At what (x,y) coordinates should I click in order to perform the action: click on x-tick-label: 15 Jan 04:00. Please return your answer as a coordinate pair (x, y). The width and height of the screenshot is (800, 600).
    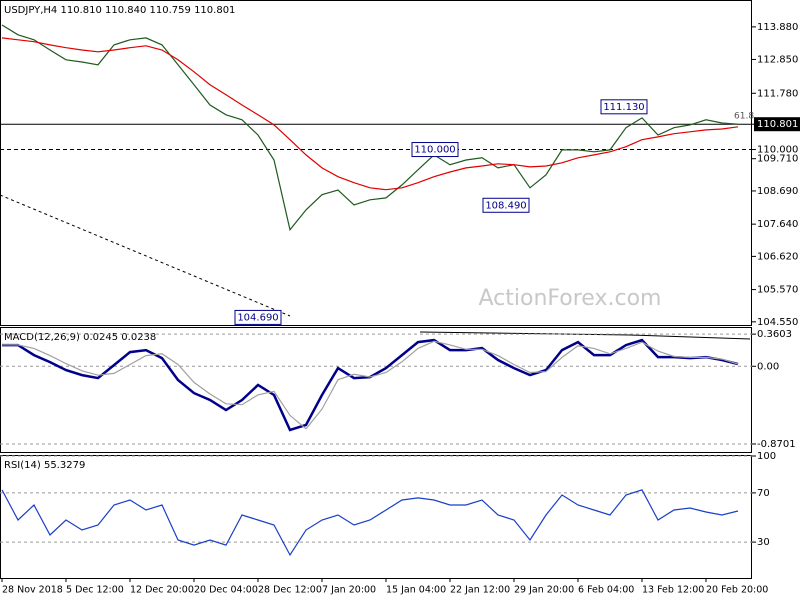
    Looking at the image, I should click on (416, 590).